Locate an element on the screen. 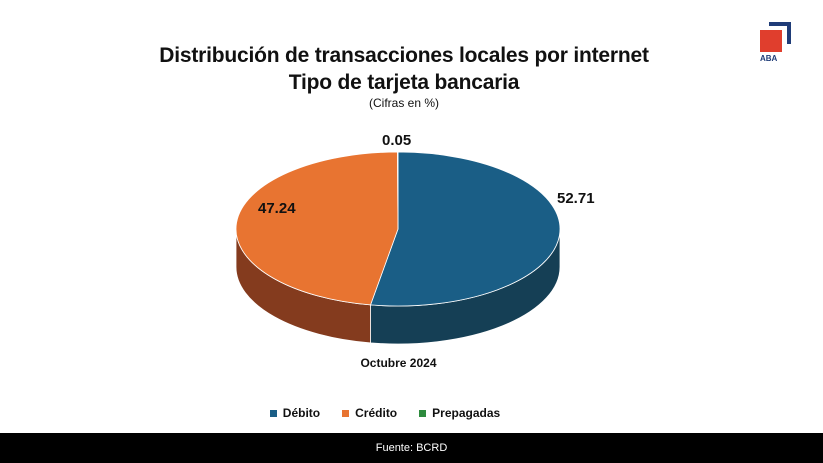 This screenshot has height=463, width=823. pie-slice-credito is located at coordinates (317, 228).